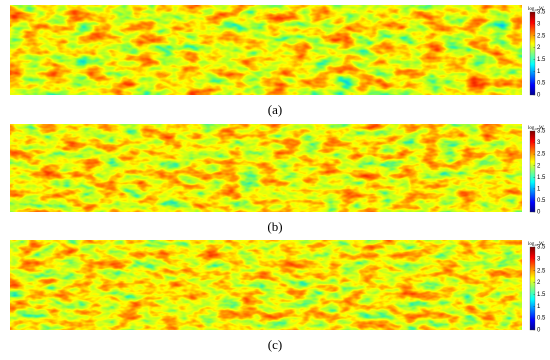 The image size is (550, 360). What do you see at coordinates (275, 344) in the screenshot?
I see `panel-caption: (c)` at bounding box center [275, 344].